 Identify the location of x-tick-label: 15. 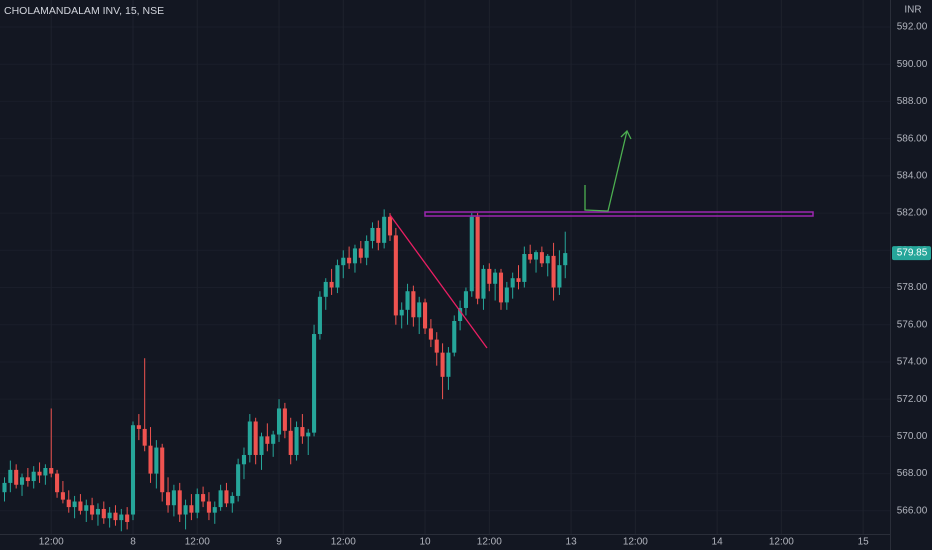
(864, 542).